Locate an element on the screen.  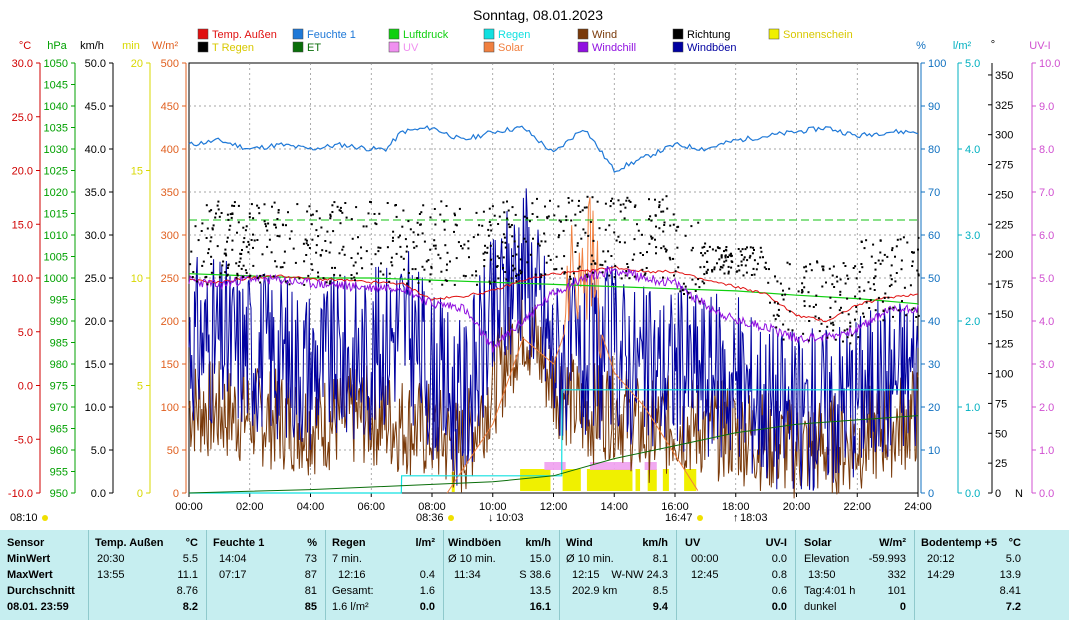
rain-title: Regen is located at coordinates (349, 543).